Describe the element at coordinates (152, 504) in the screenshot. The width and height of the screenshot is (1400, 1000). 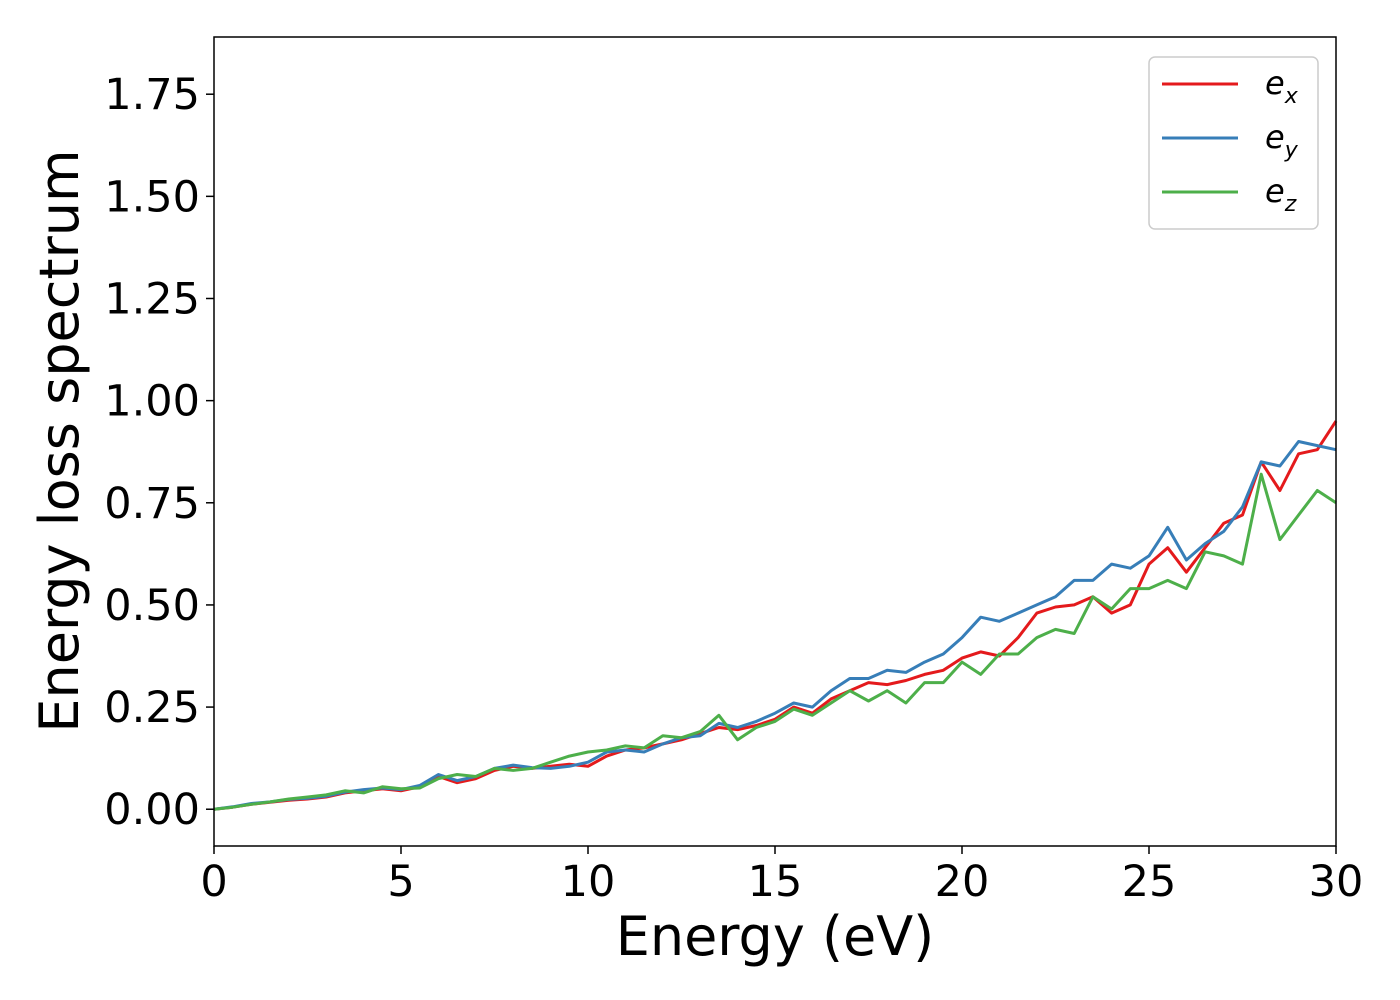
I see `y-tick-label: 0.75` at that location.